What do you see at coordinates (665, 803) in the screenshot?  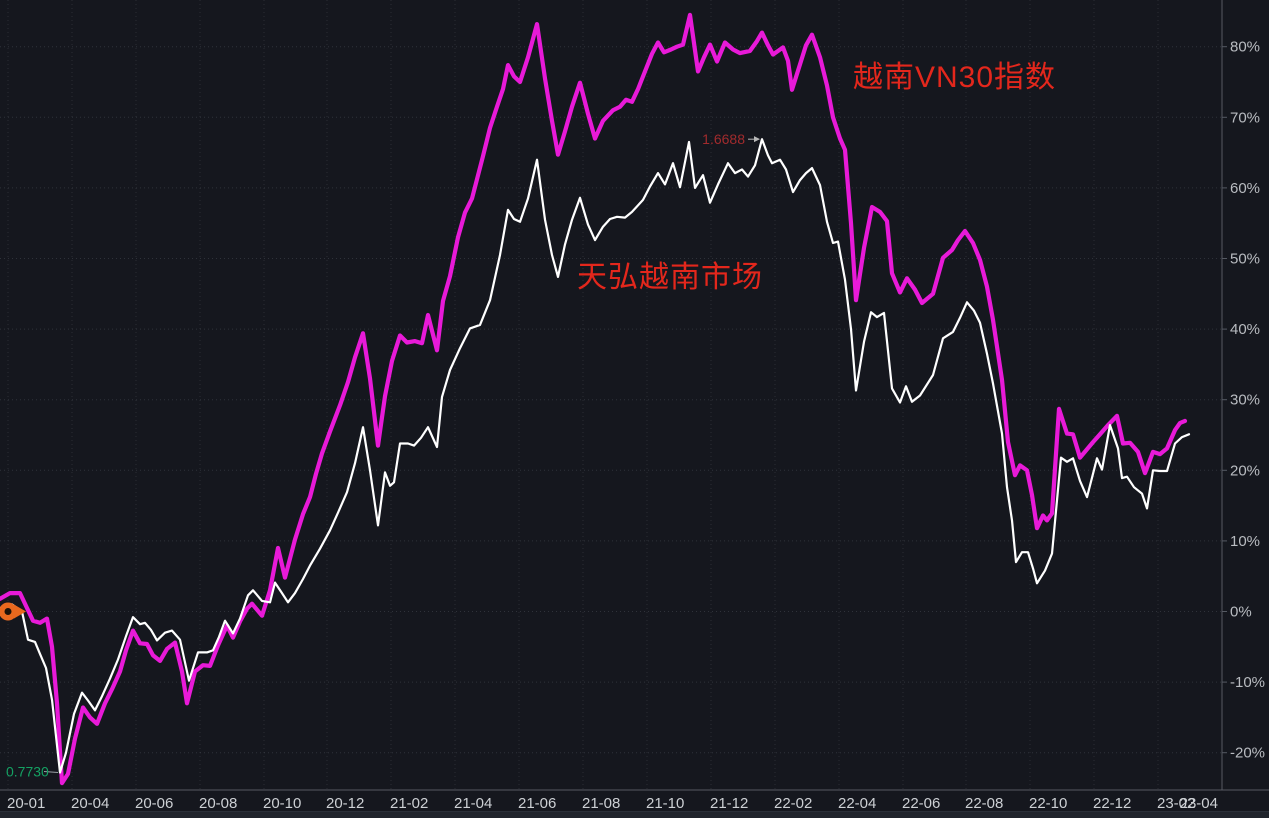 I see `x-tick-label: 21-10` at bounding box center [665, 803].